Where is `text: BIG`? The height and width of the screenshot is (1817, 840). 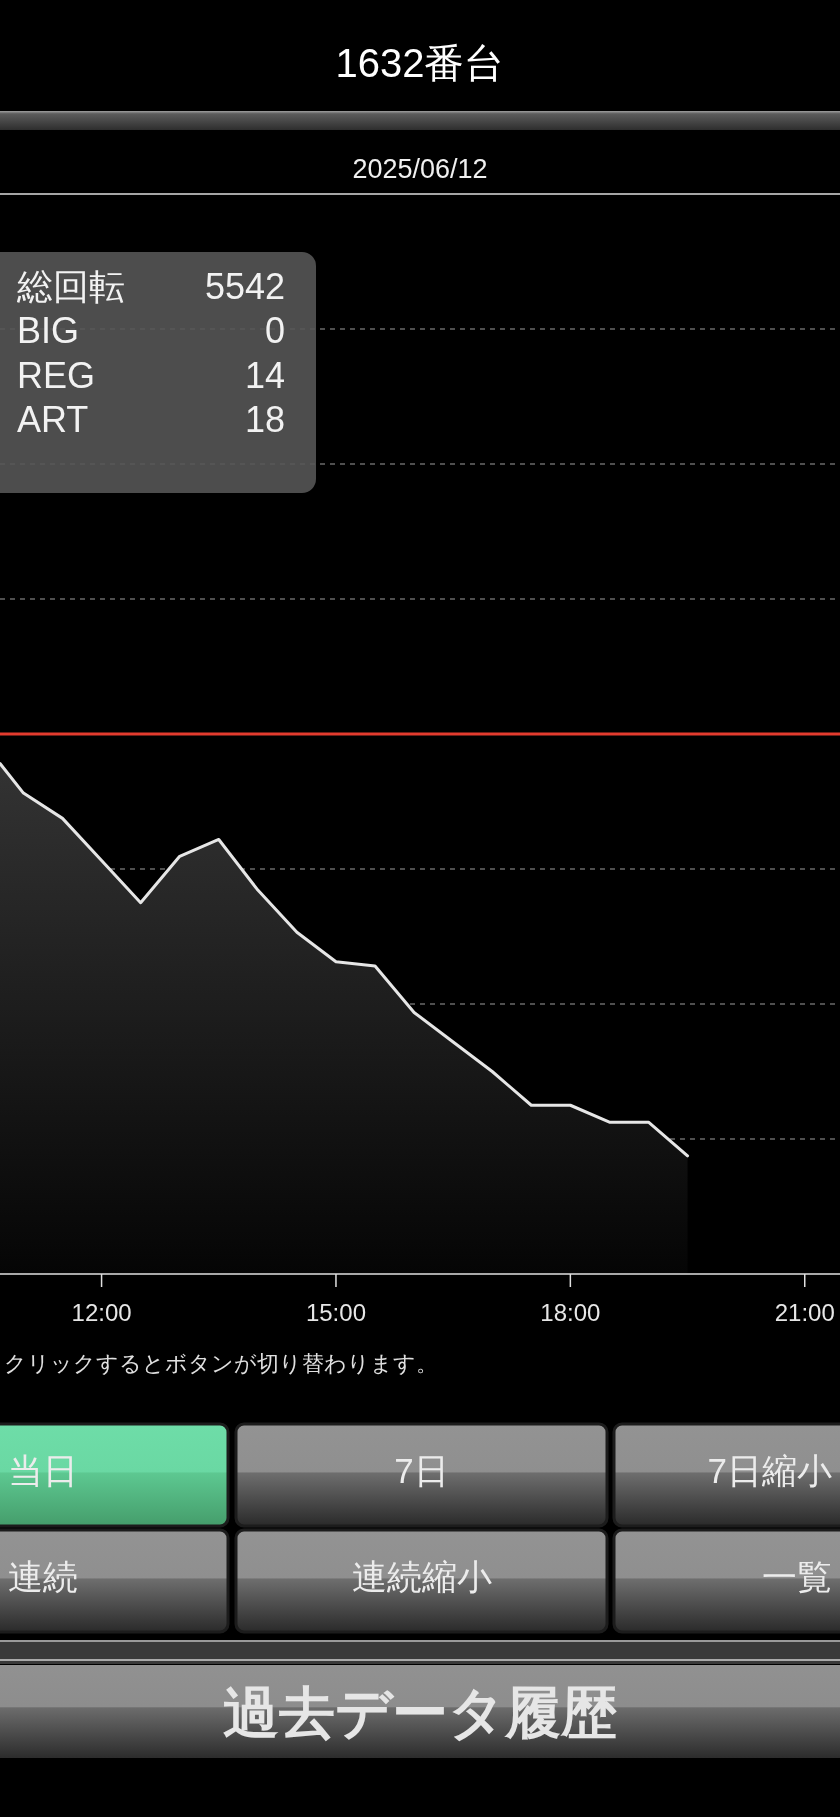
text: BIG is located at coordinates (48, 331).